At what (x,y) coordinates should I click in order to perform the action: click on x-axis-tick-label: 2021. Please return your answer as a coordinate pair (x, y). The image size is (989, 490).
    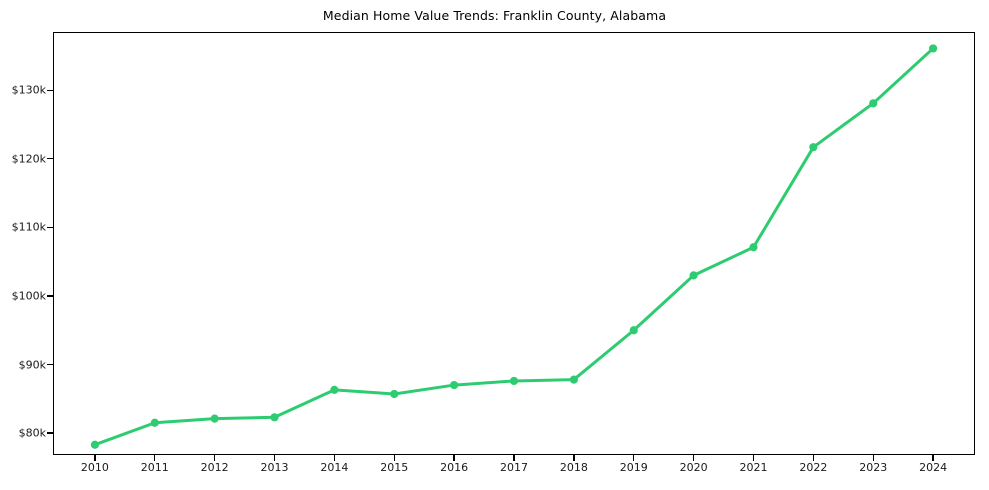
    Looking at the image, I should click on (753, 467).